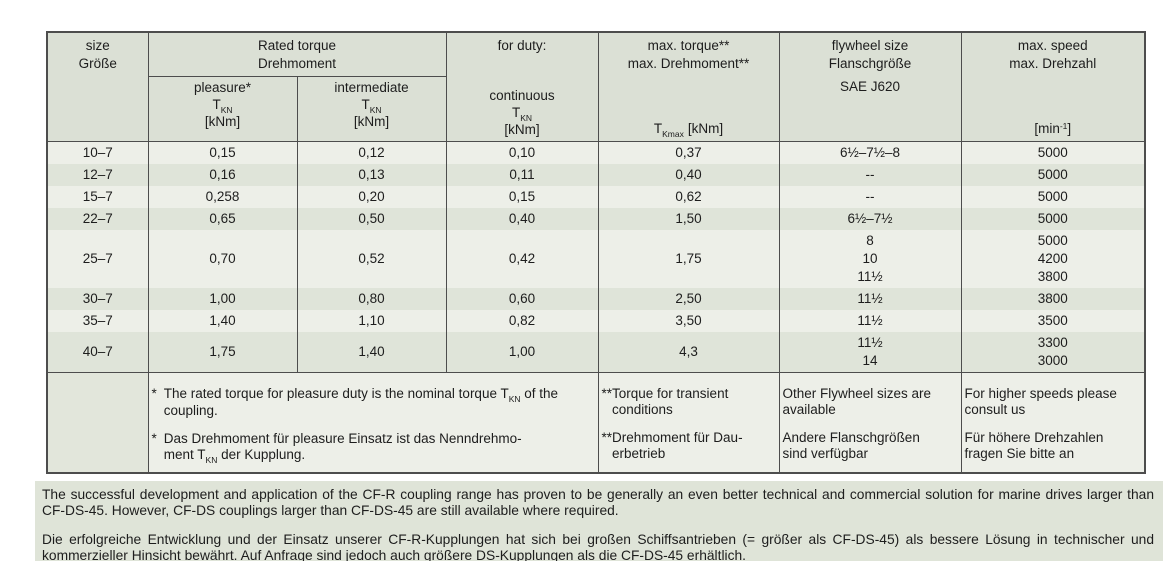 Image resolution: width=1175 pixels, height=561 pixels. I want to click on cell-pleasure: 1,40, so click(222, 320).